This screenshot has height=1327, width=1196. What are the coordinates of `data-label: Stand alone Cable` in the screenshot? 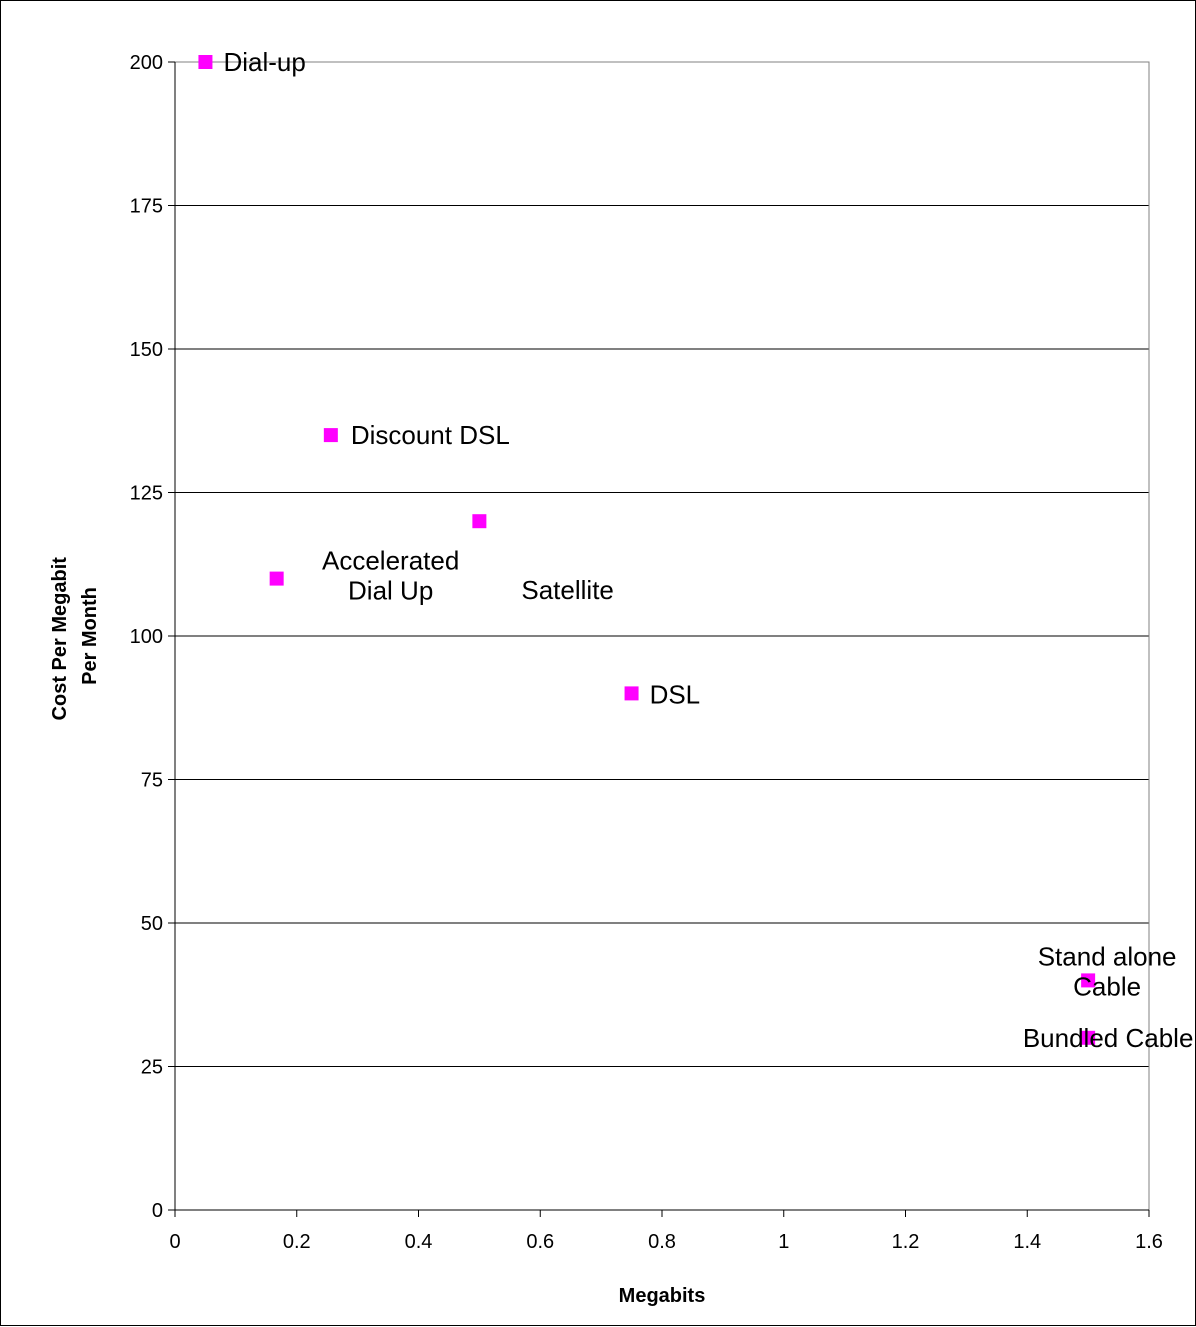 It's located at (1107, 971).